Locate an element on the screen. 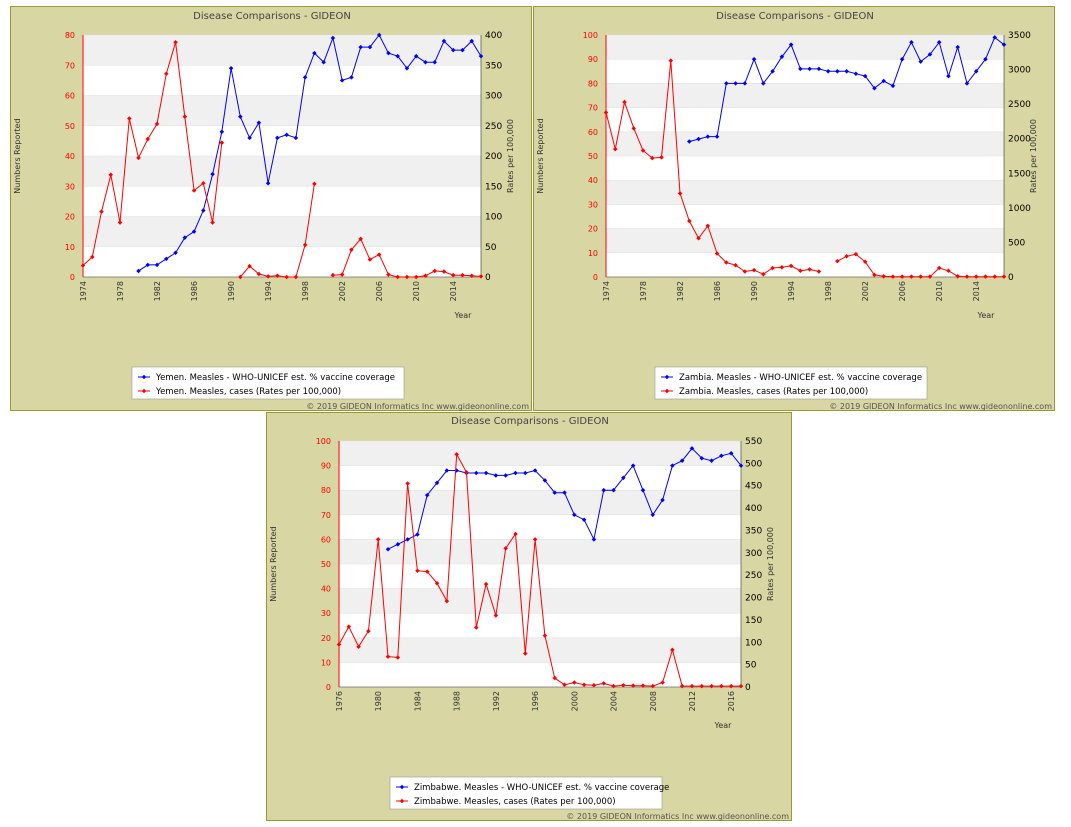 Image resolution: width=1071 pixels, height=827 pixels. x-tick-label: 1978 is located at coordinates (643, 291).